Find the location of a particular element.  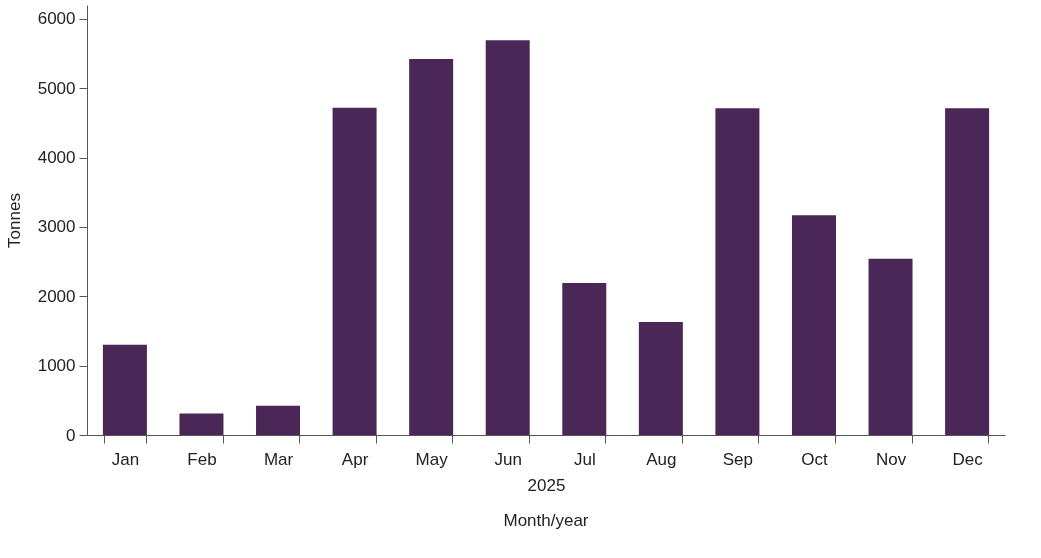

x-tick-label: Apr is located at coordinates (355, 459).